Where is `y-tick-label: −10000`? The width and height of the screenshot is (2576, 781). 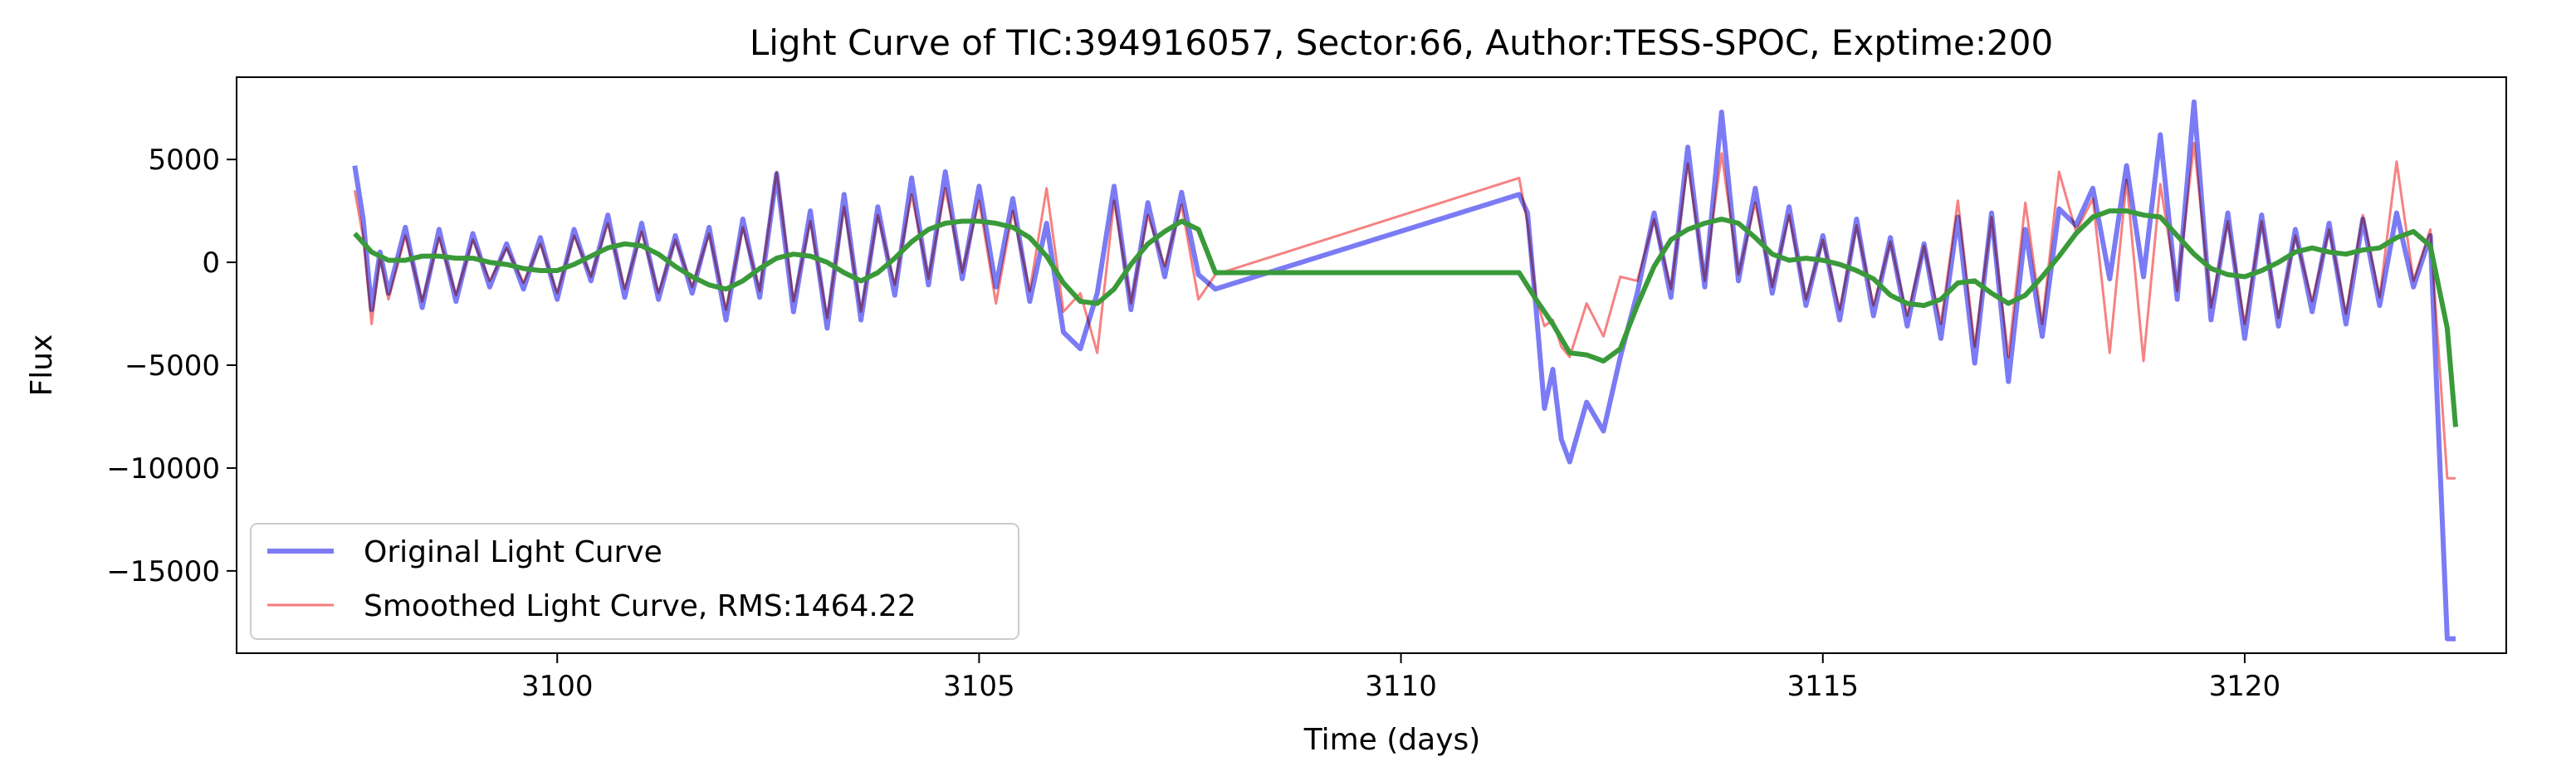 y-tick-label: −10000 is located at coordinates (163, 469).